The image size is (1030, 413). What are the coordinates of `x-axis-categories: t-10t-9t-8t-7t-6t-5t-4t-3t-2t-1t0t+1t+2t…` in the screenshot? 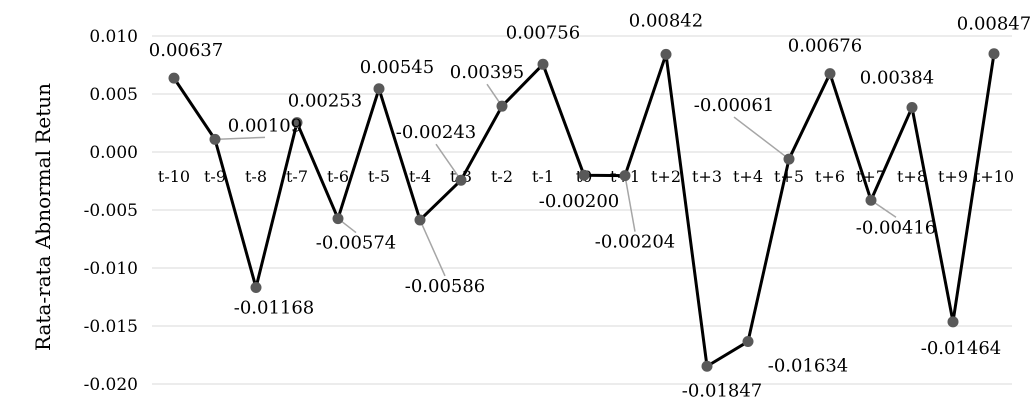 It's located at (586, 176).